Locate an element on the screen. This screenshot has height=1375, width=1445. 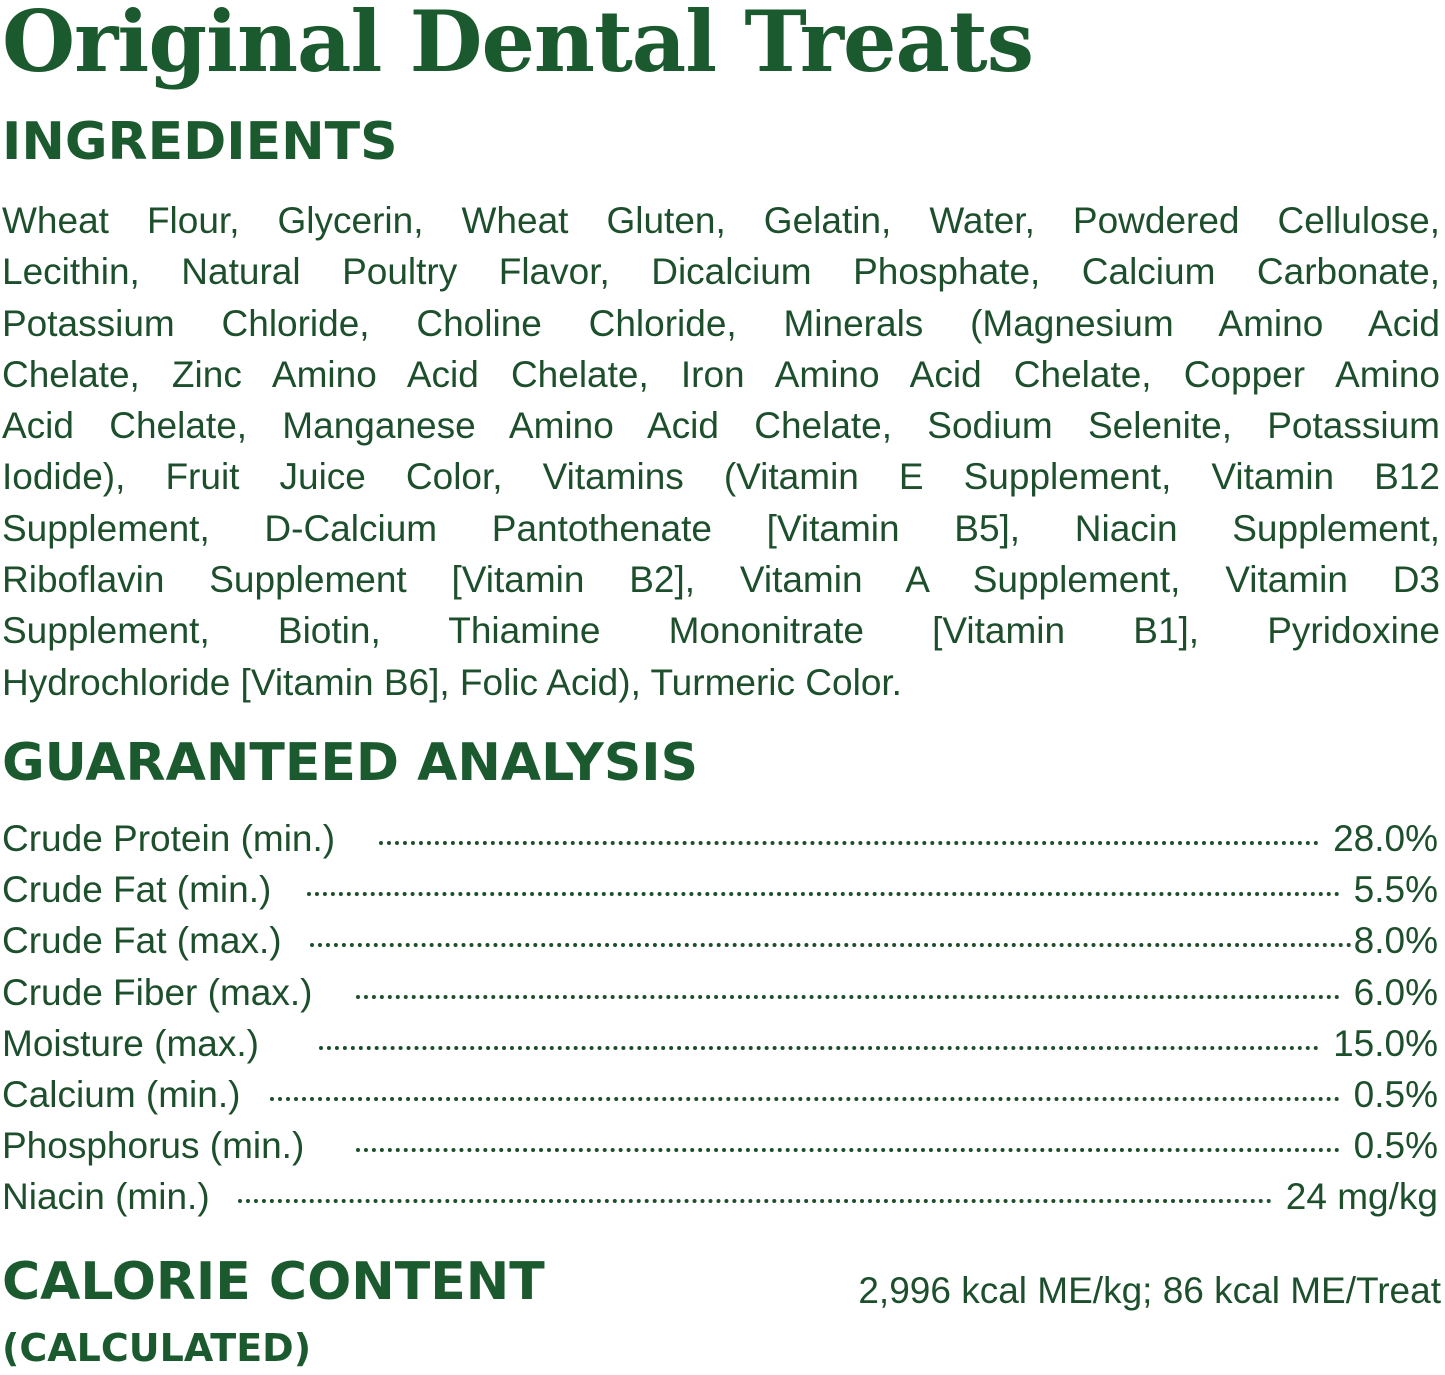
analysis-label: Moisture (max.) is located at coordinates (130, 1043).